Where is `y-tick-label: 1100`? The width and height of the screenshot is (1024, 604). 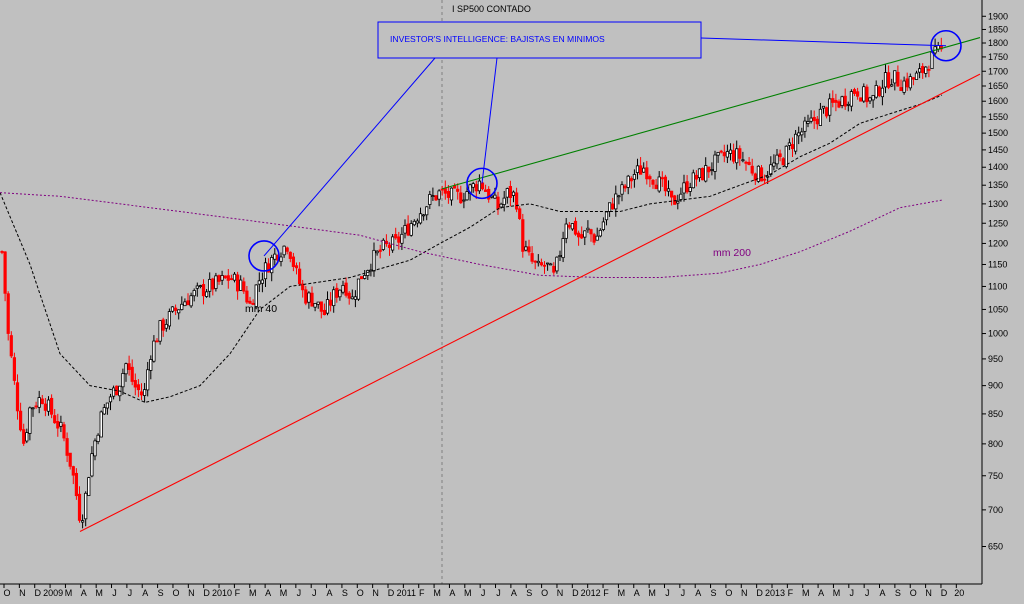
y-tick-label: 1100 is located at coordinates (997, 286).